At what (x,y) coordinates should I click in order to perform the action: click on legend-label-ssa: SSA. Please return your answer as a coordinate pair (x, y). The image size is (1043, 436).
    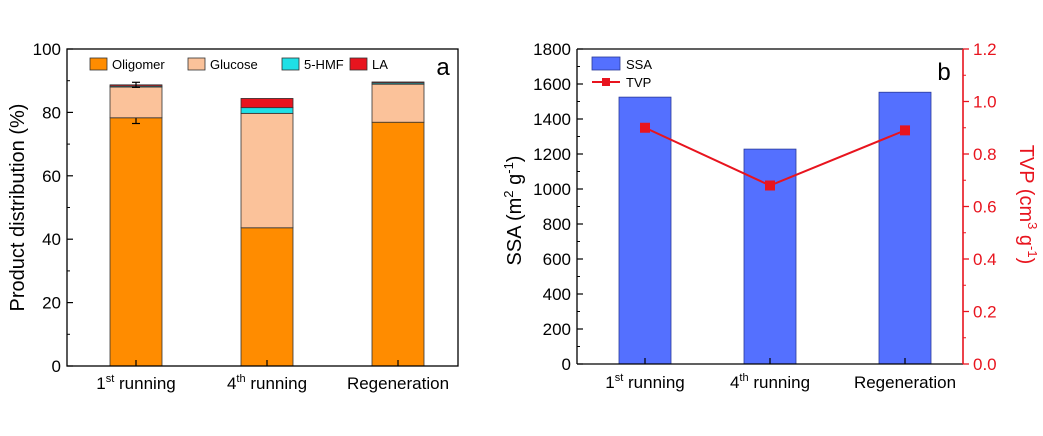
    Looking at the image, I should click on (639, 64).